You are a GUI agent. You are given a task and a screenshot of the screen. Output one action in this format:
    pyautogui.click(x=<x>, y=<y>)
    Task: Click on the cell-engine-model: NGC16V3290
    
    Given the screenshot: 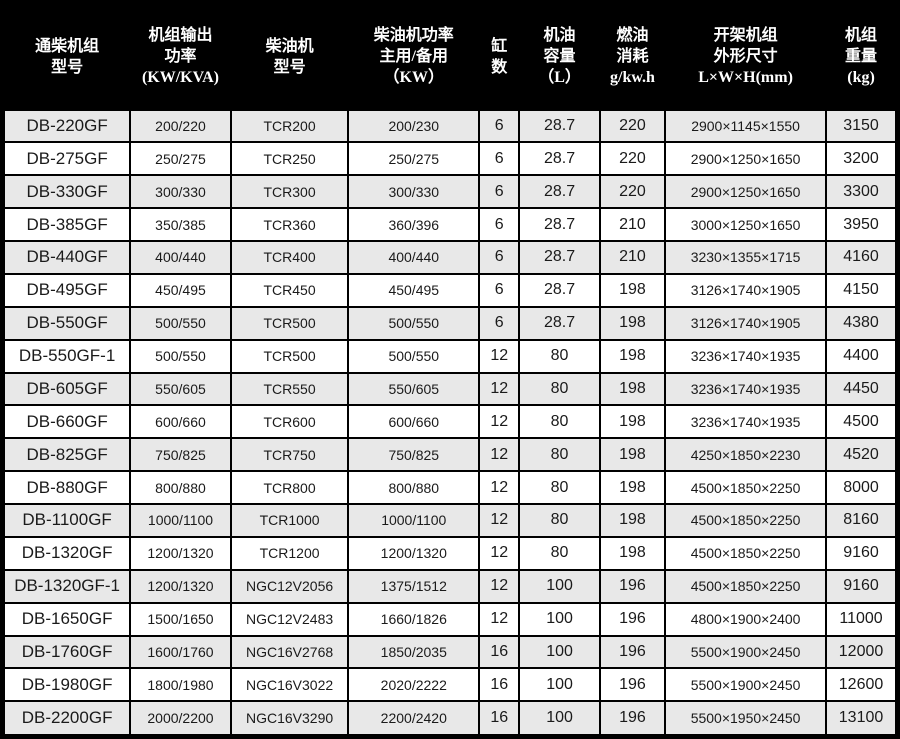 What is the action you would take?
    pyautogui.click(x=289, y=719)
    